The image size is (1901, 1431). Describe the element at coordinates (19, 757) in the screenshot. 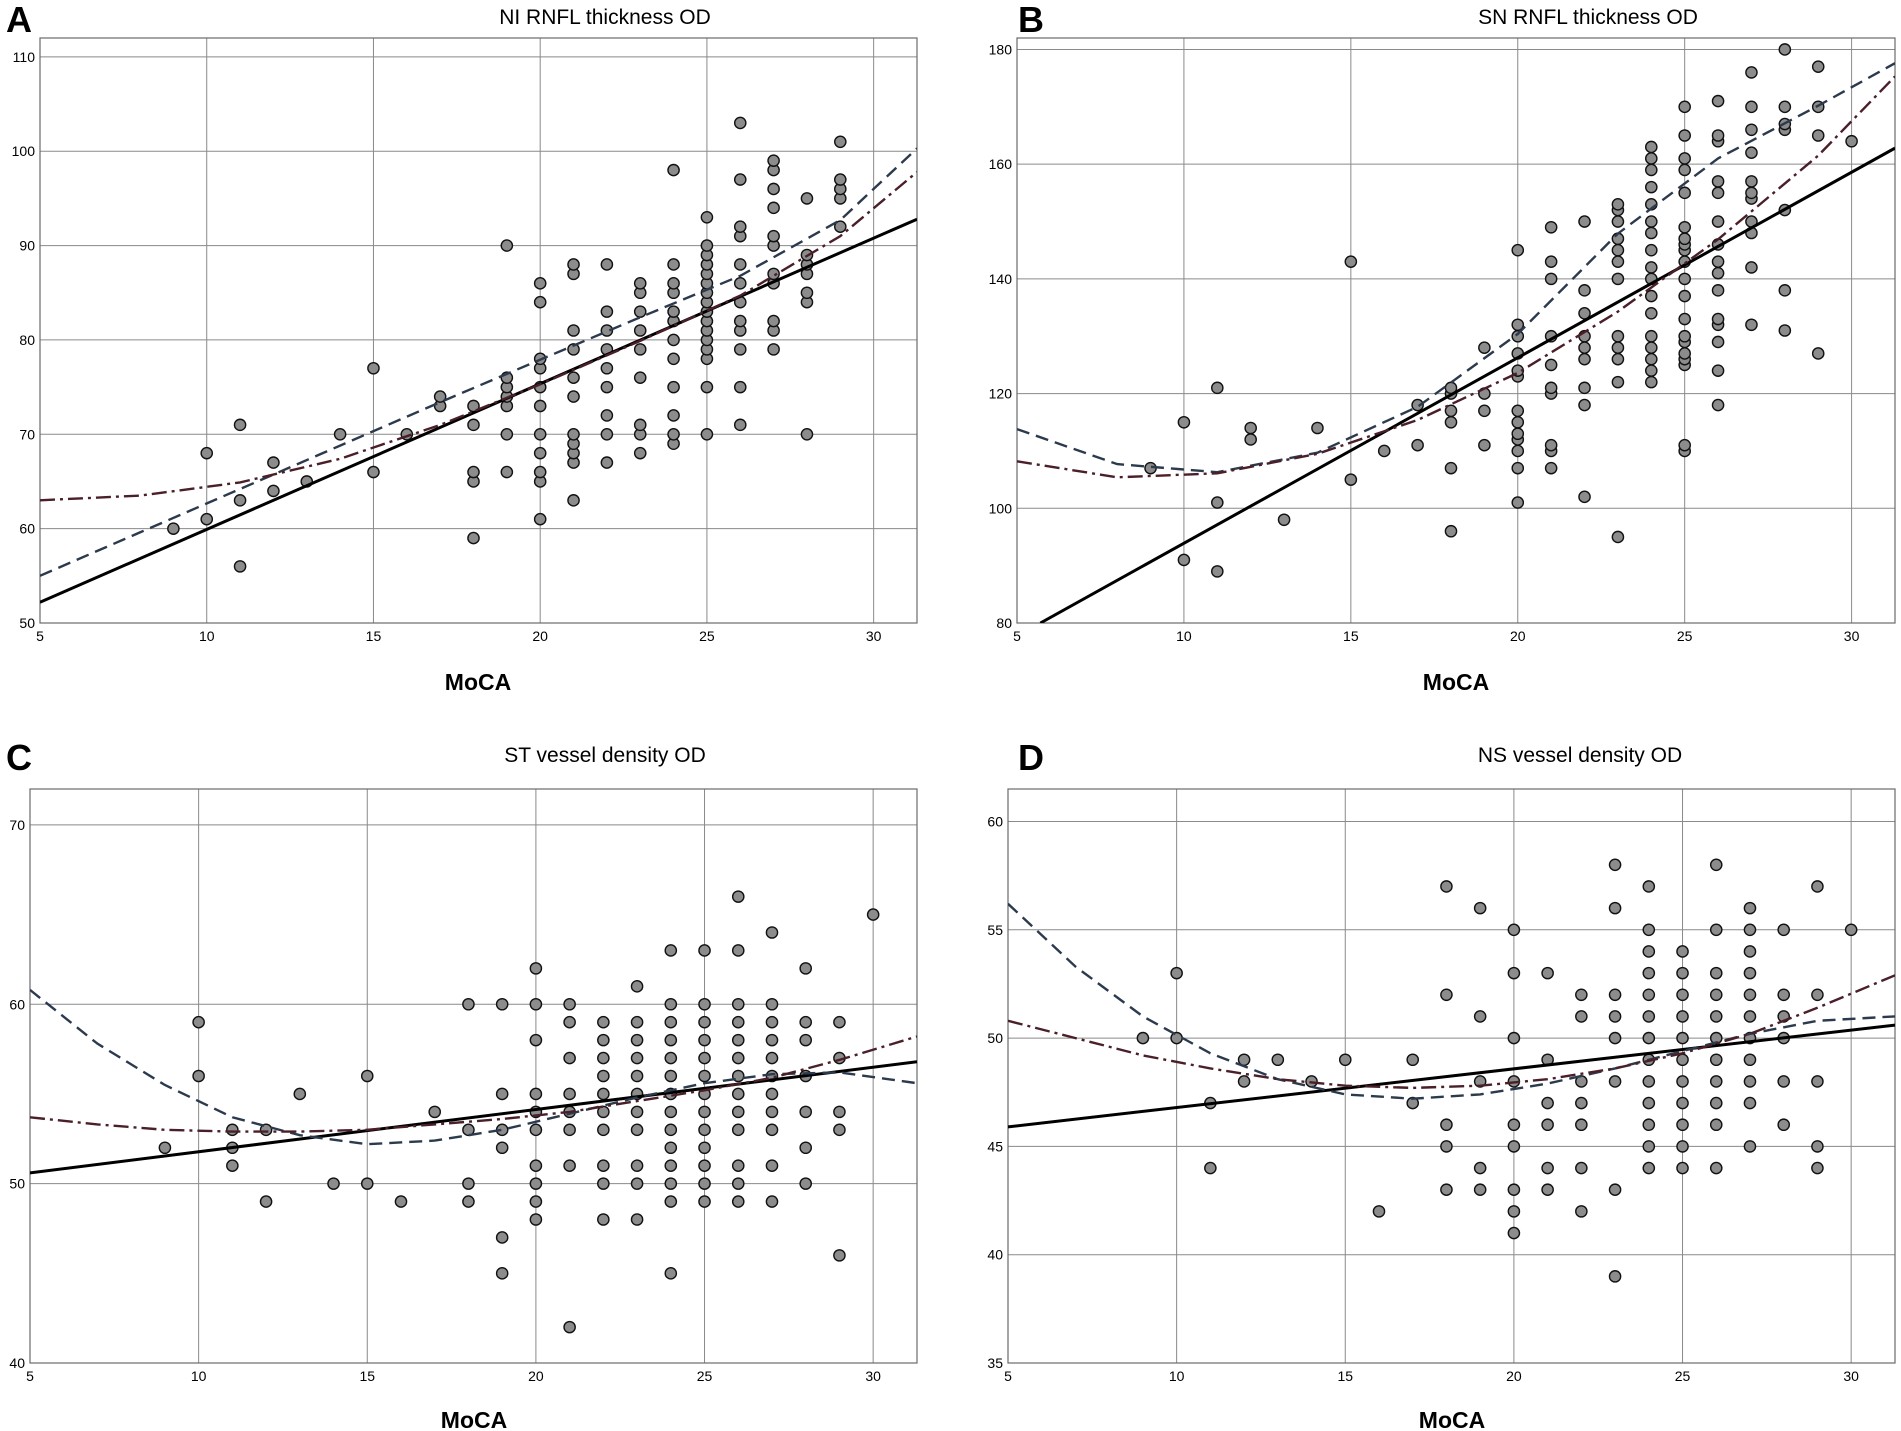

I see `panel-letter: C` at that location.